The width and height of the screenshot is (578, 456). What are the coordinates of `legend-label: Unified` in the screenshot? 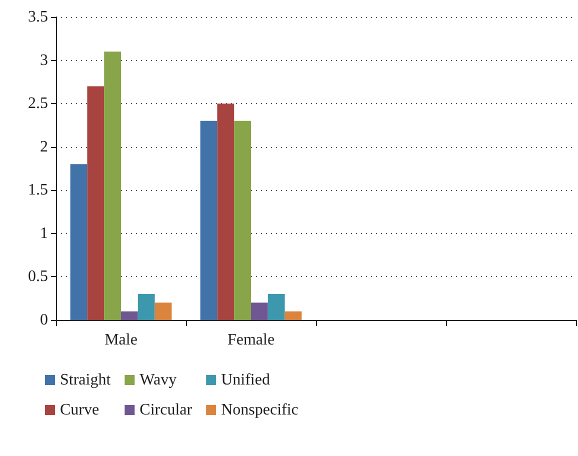 It's located at (245, 380).